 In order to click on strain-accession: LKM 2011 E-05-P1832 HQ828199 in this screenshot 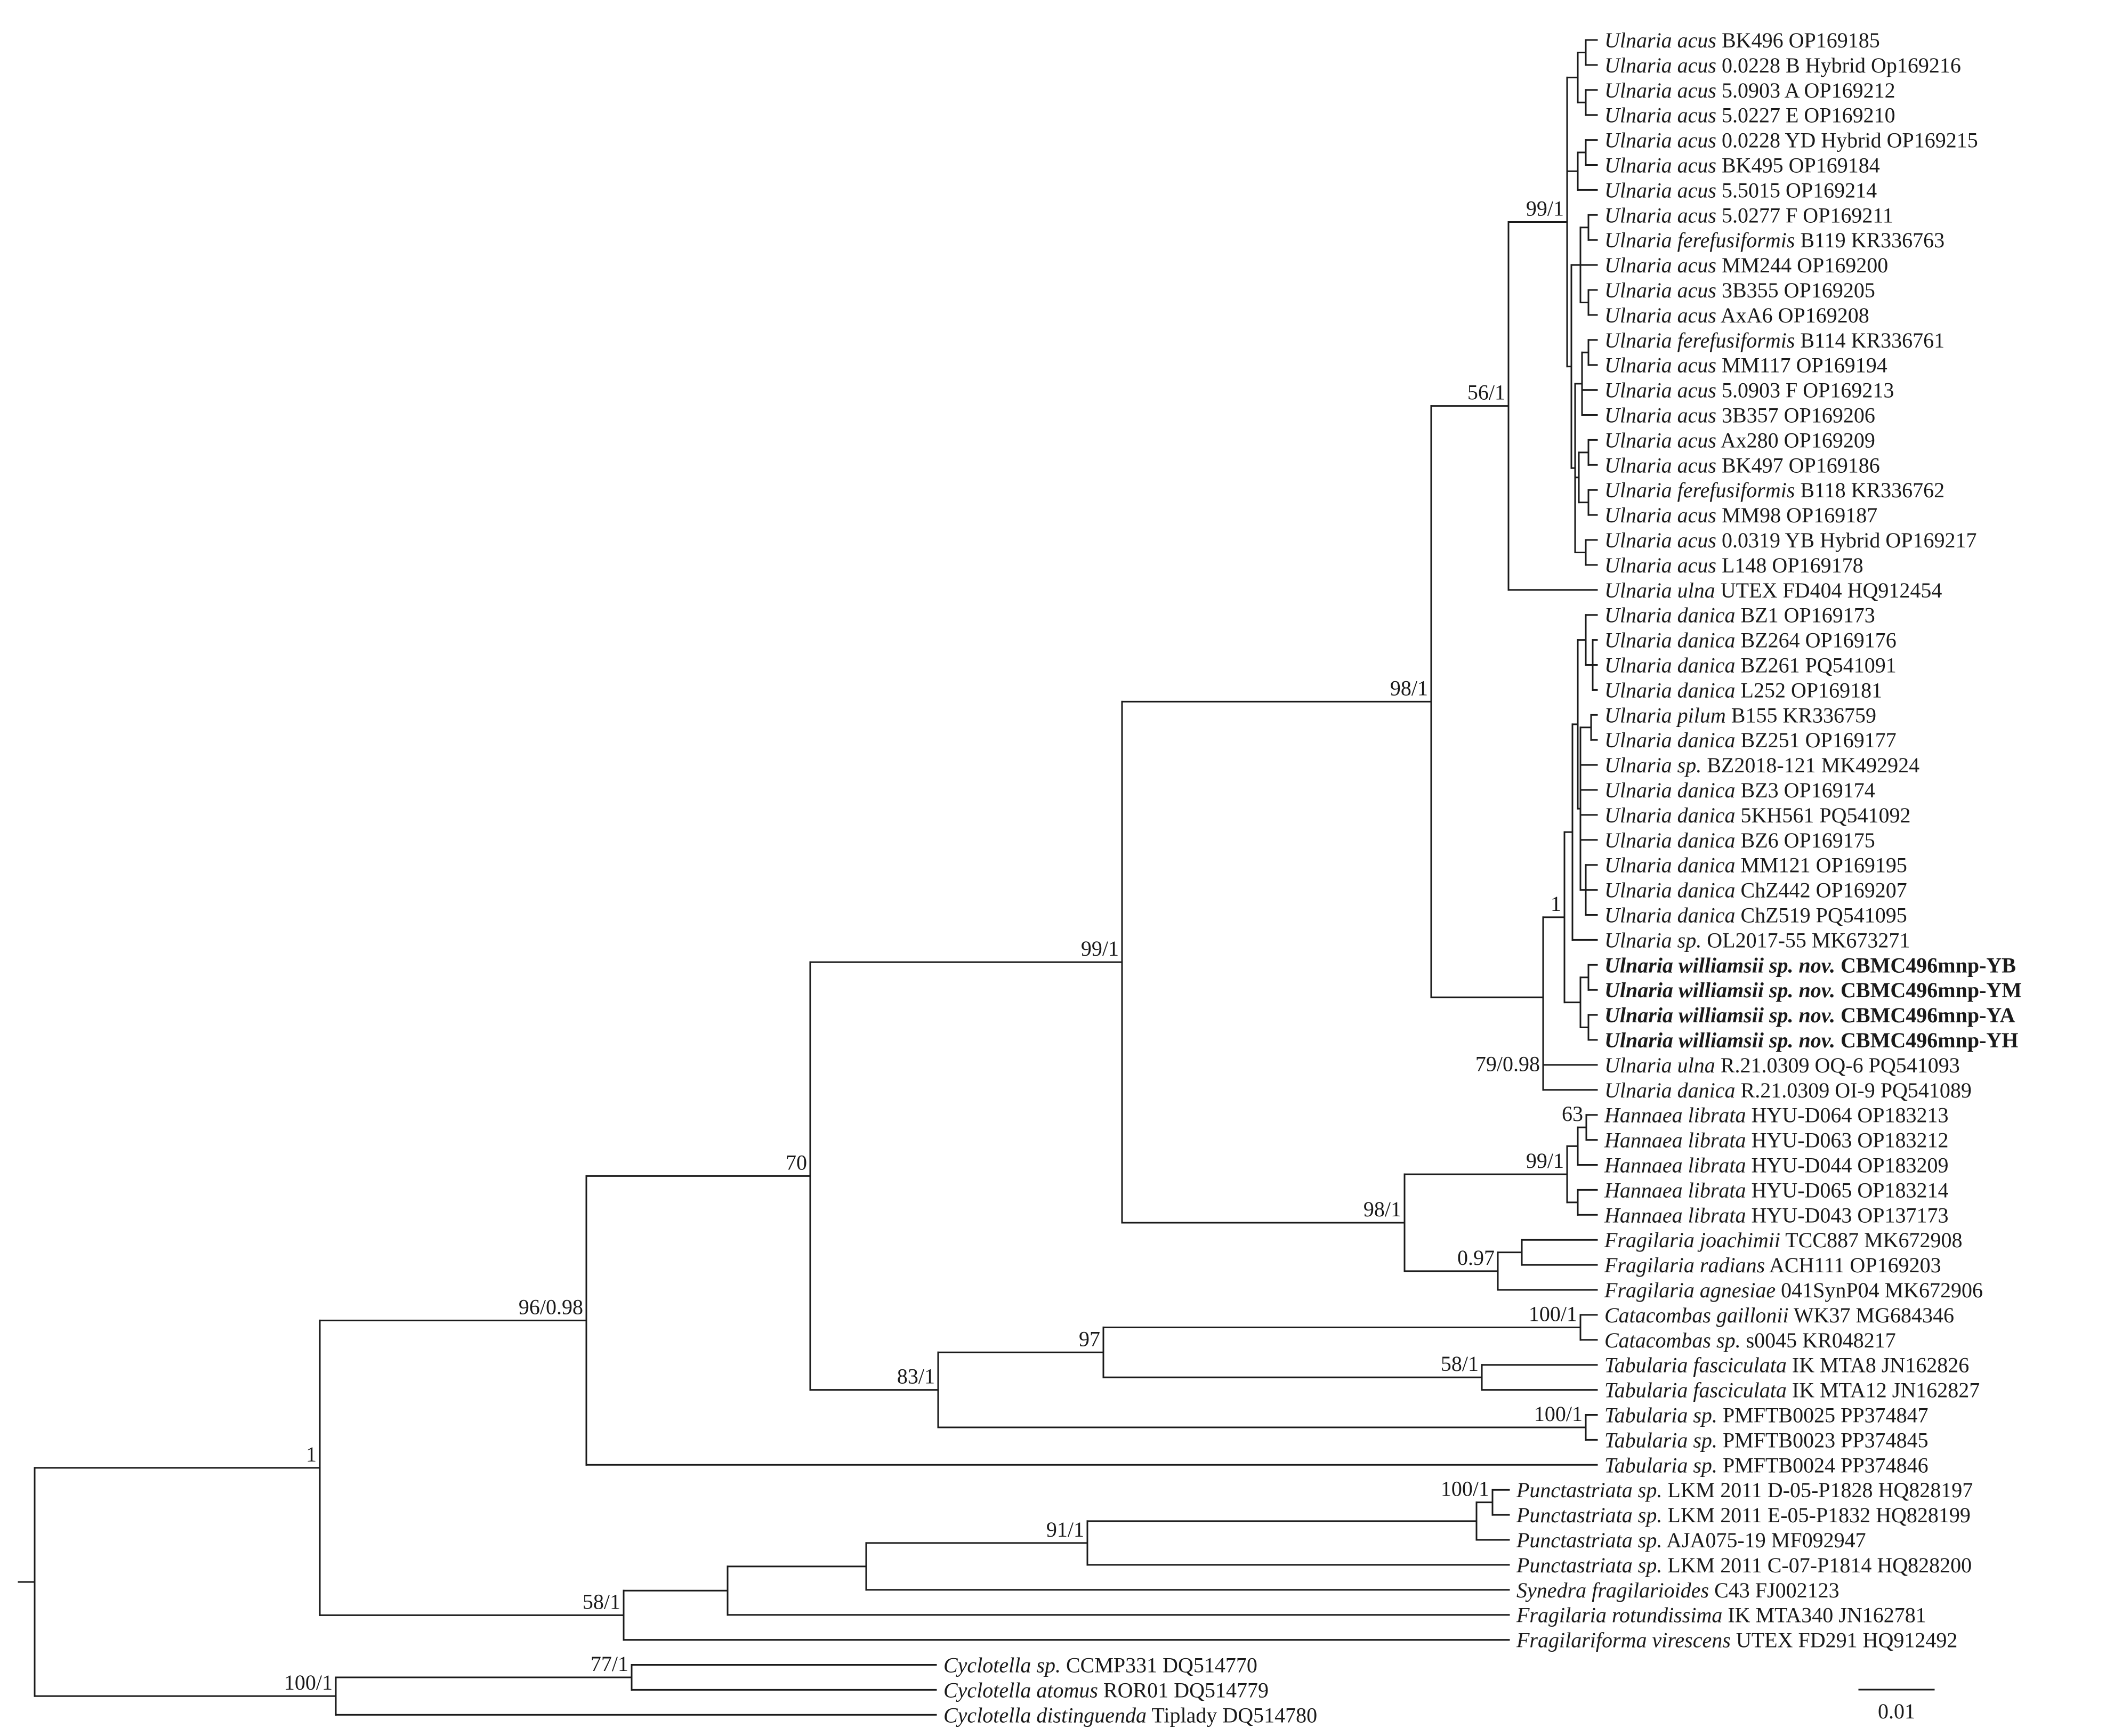, I will do `click(1816, 1515)`.